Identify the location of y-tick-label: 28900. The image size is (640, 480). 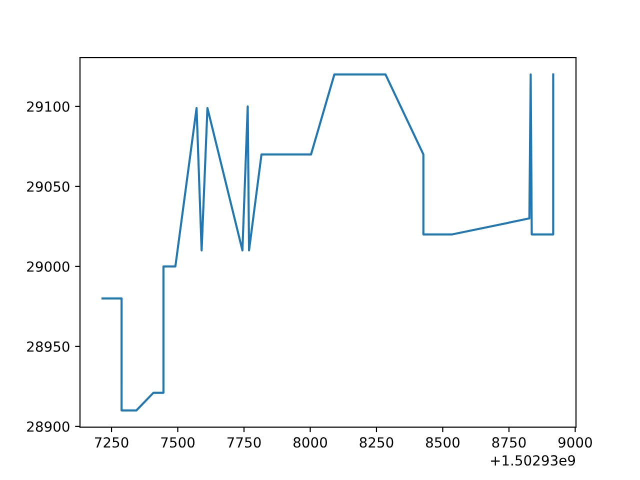
(48, 426).